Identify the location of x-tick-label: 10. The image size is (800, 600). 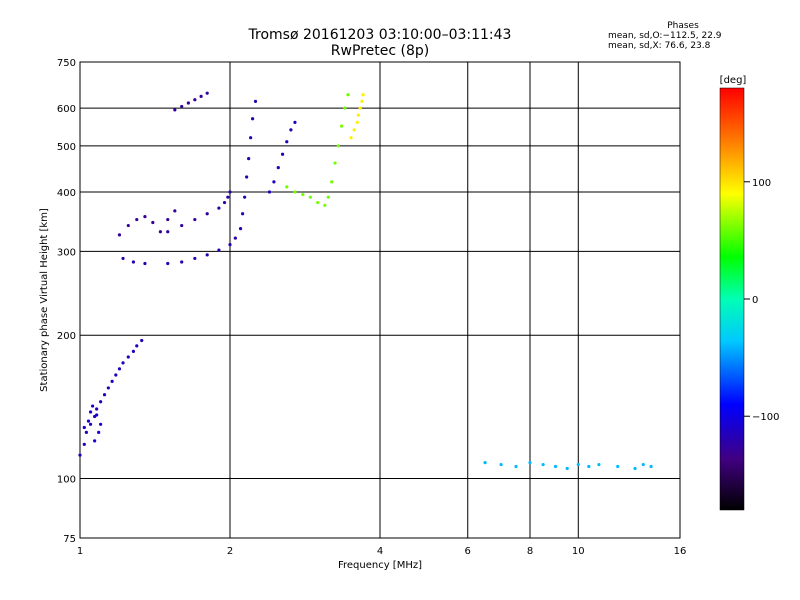
(578, 551).